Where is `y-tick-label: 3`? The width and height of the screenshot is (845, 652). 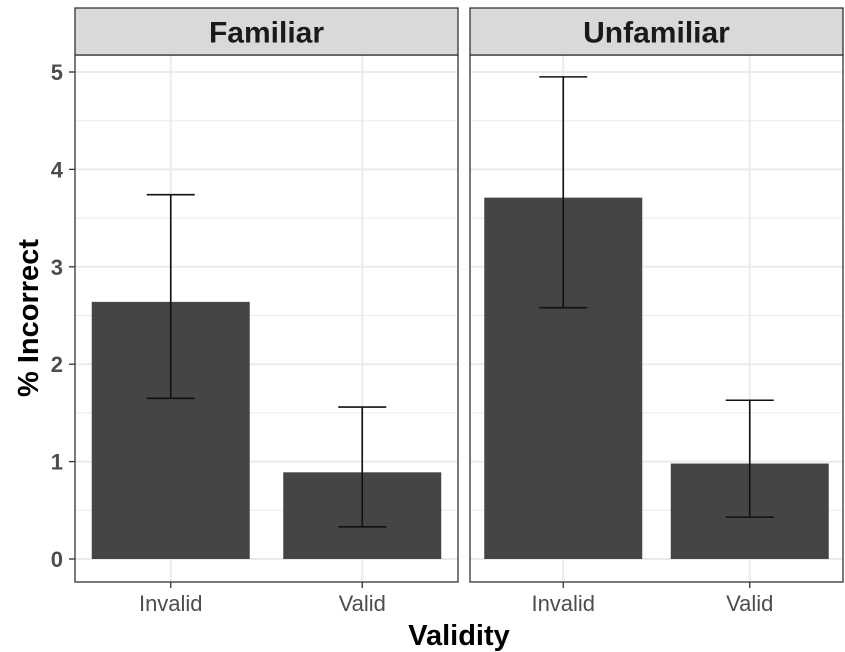 y-tick-label: 3 is located at coordinates (57, 267).